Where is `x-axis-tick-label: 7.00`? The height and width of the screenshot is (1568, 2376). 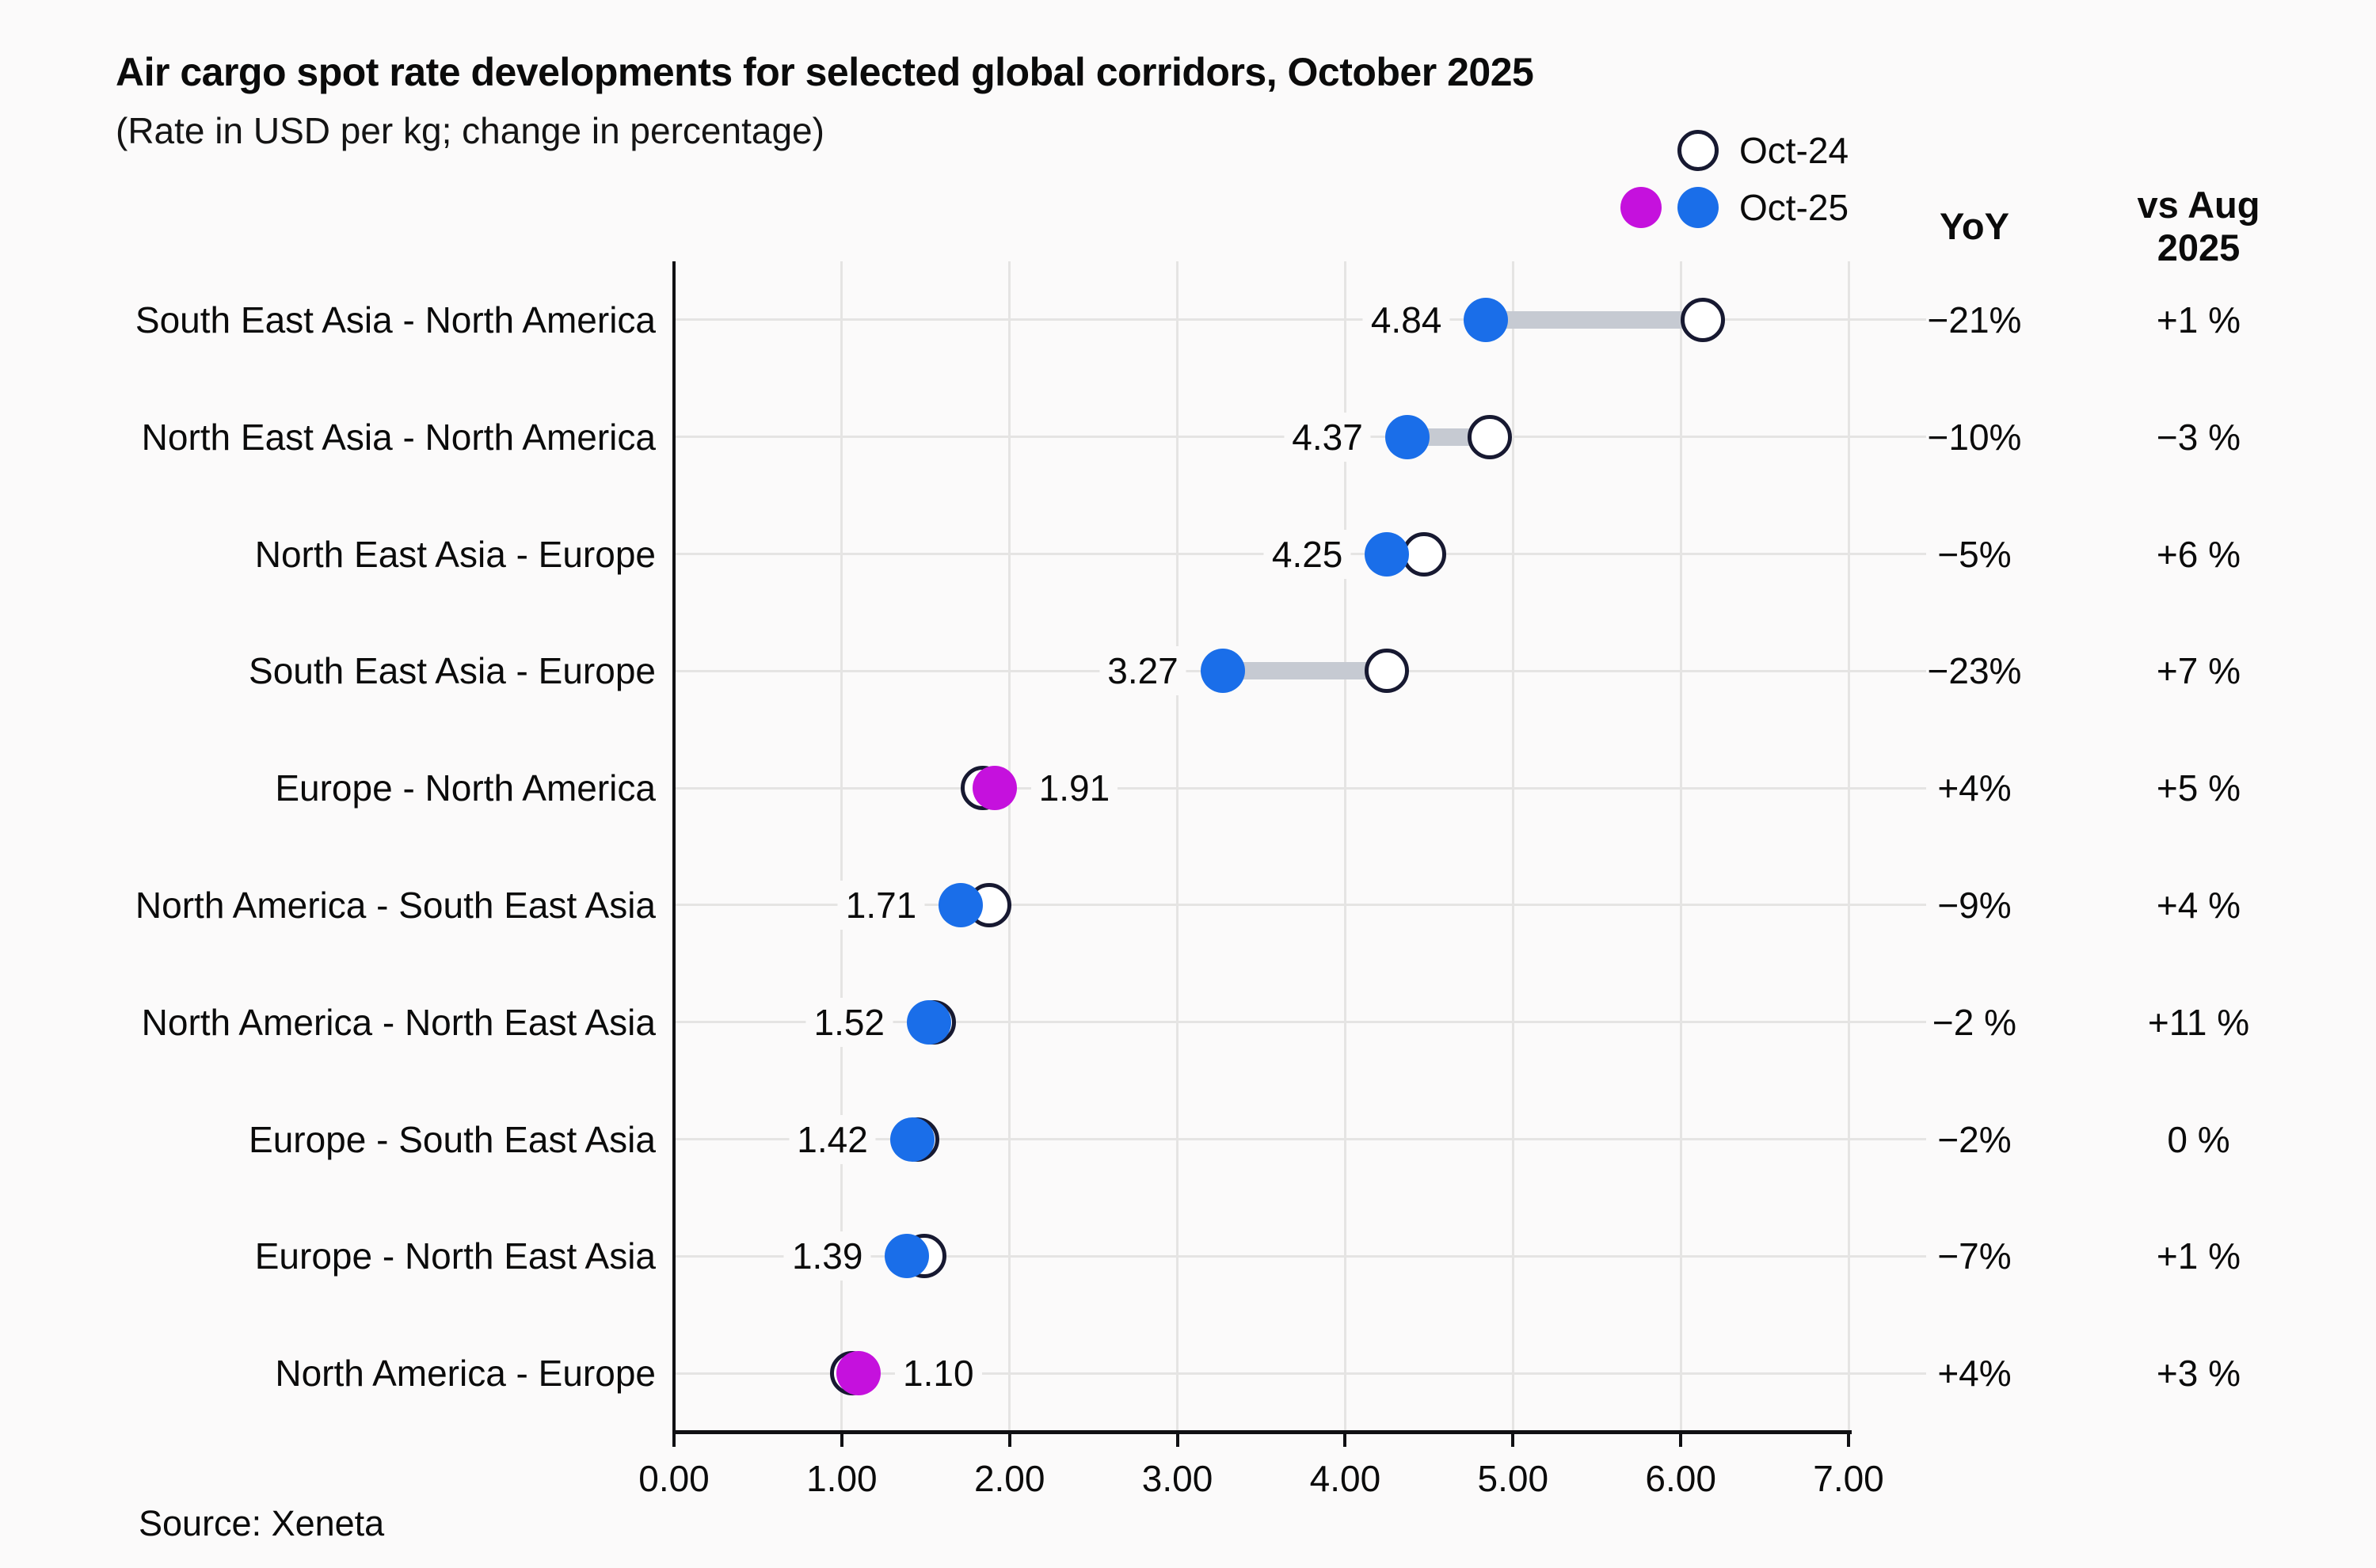
x-axis-tick-label: 7.00 is located at coordinates (1848, 1478).